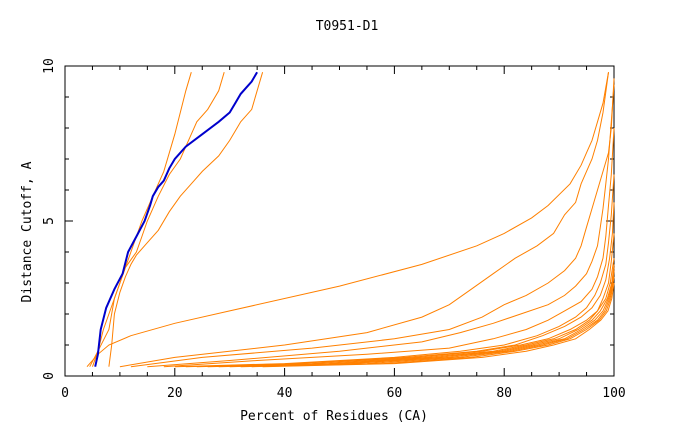 The width and height of the screenshot is (680, 440). What do you see at coordinates (49, 376) in the screenshot?
I see `y-tick-label: 0` at bounding box center [49, 376].